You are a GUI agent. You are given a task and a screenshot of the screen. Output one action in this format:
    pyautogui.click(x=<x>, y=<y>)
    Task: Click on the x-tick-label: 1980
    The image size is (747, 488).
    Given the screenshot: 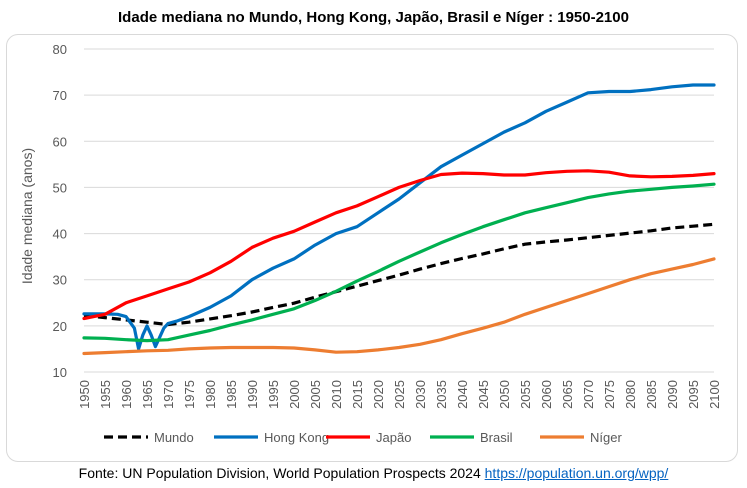 What is the action you would take?
    pyautogui.click(x=210, y=394)
    